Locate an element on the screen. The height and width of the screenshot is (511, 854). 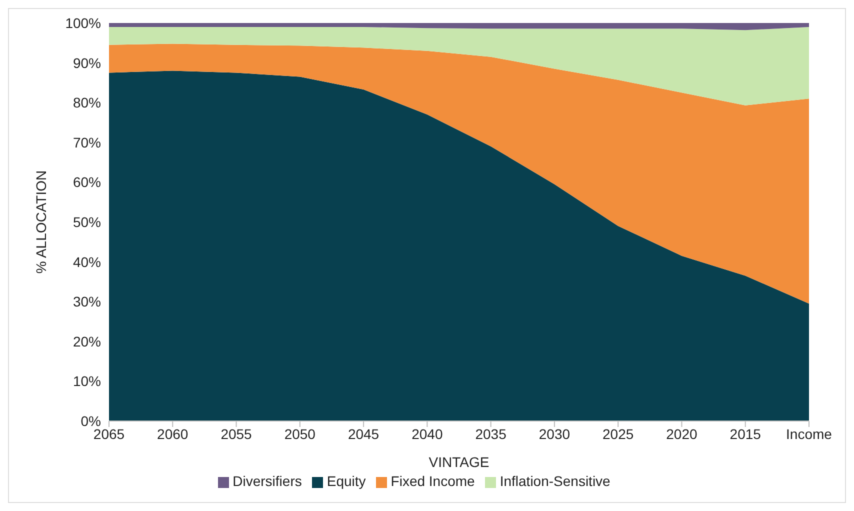
x-tick-label: 2050 is located at coordinates (300, 434).